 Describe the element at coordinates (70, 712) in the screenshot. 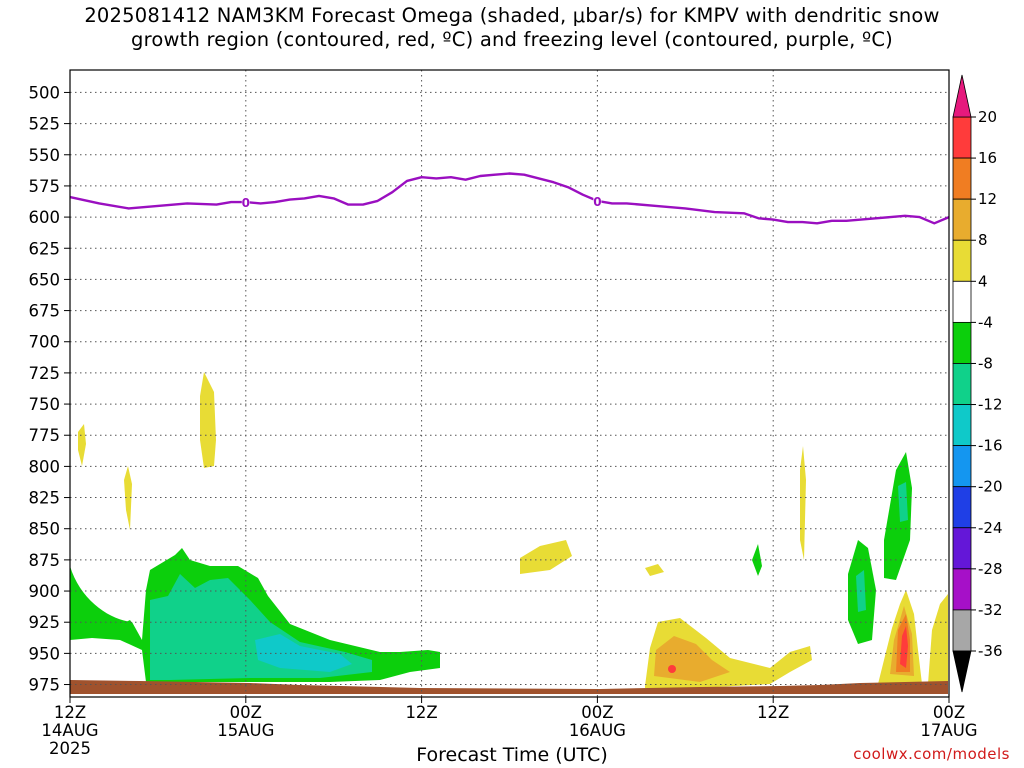

I see `x-tick-label-0: 12Z` at that location.